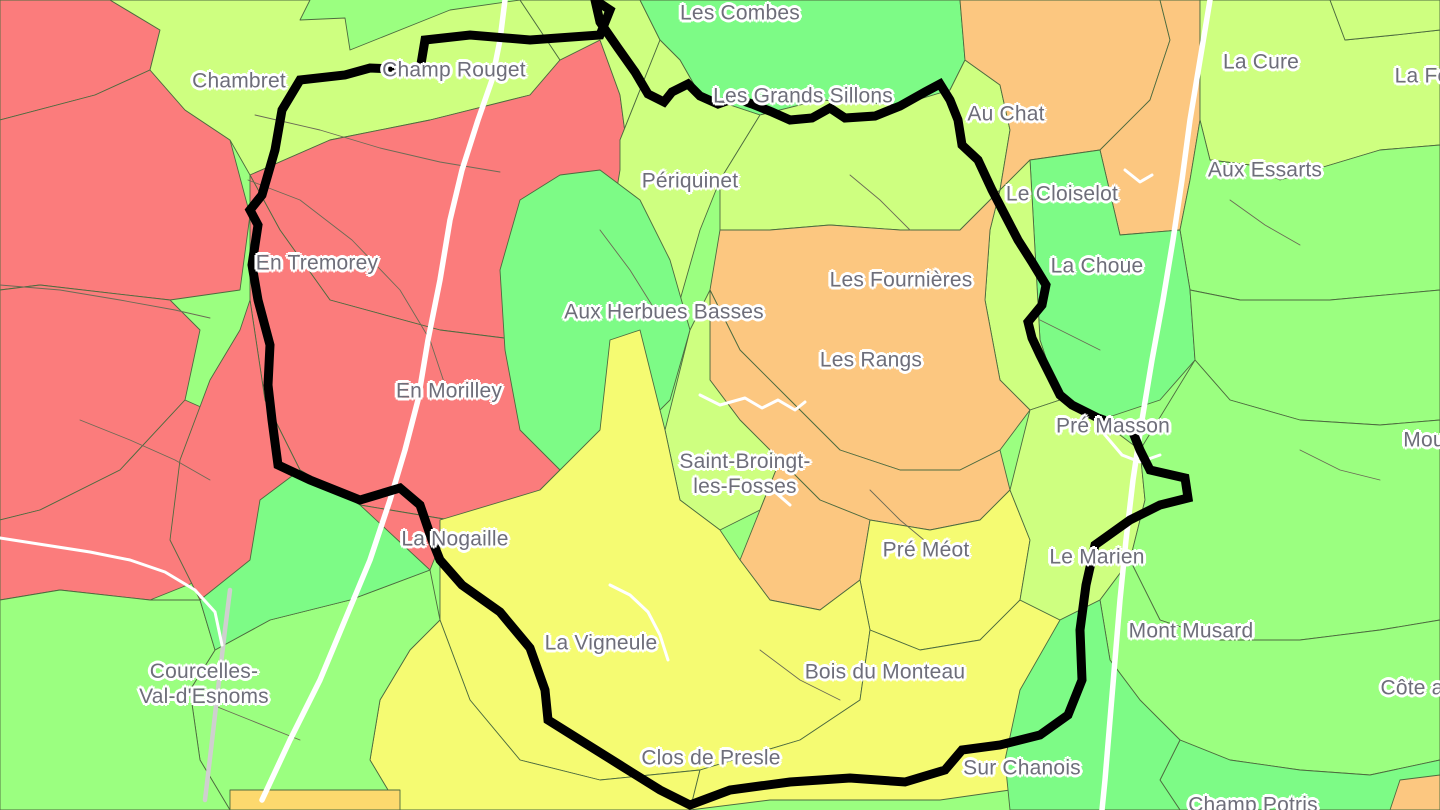  Describe the element at coordinates (601, 643) in the screenshot. I see `place-label-la-vigneule: La Vigneule` at that location.